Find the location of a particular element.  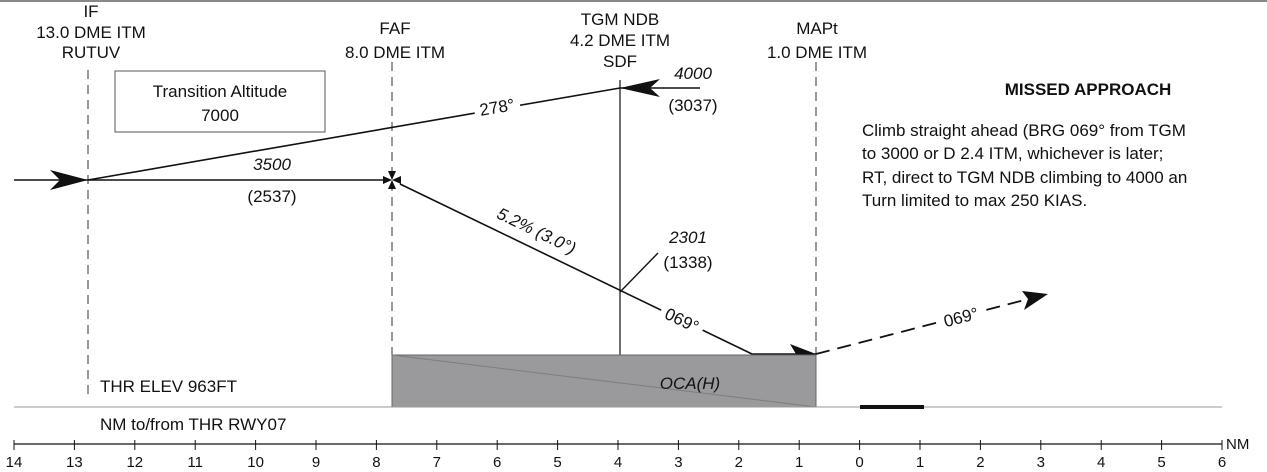

ndb-fix-name: TGM NDB is located at coordinates (620, 19).